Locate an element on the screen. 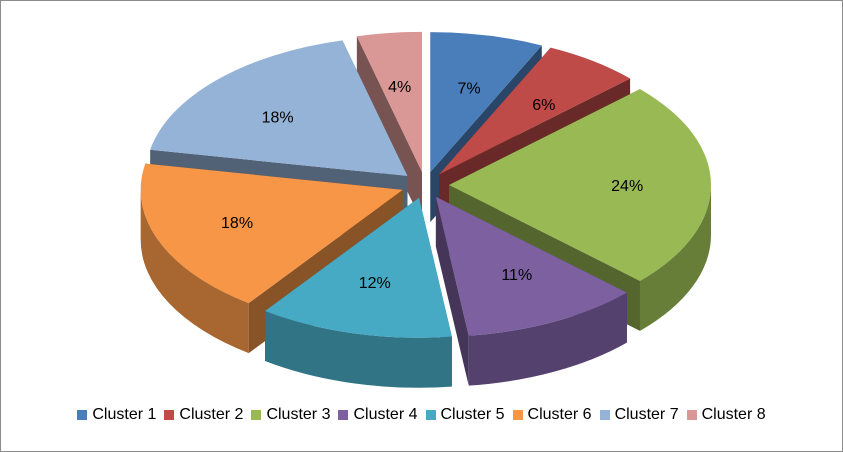  legend-item-8: Cluster 8 is located at coordinates (726, 415).